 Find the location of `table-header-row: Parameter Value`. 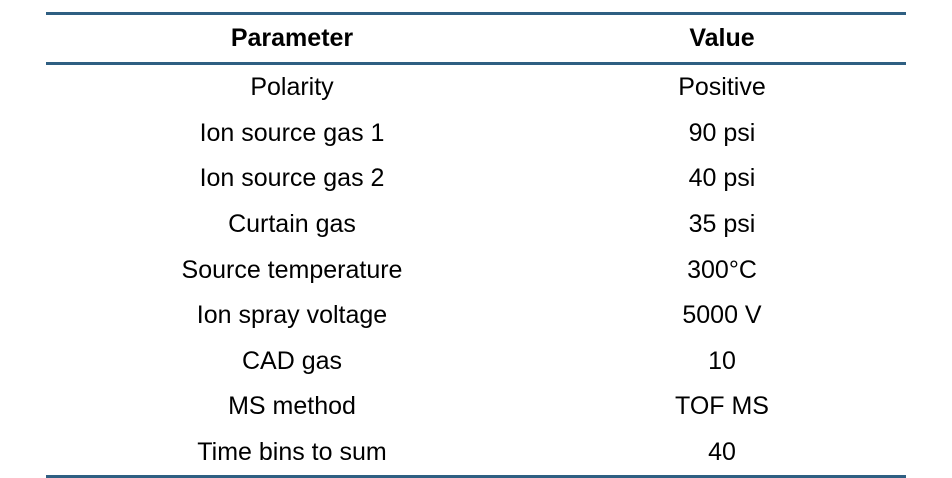

table-header-row: Parameter Value is located at coordinates (476, 38).